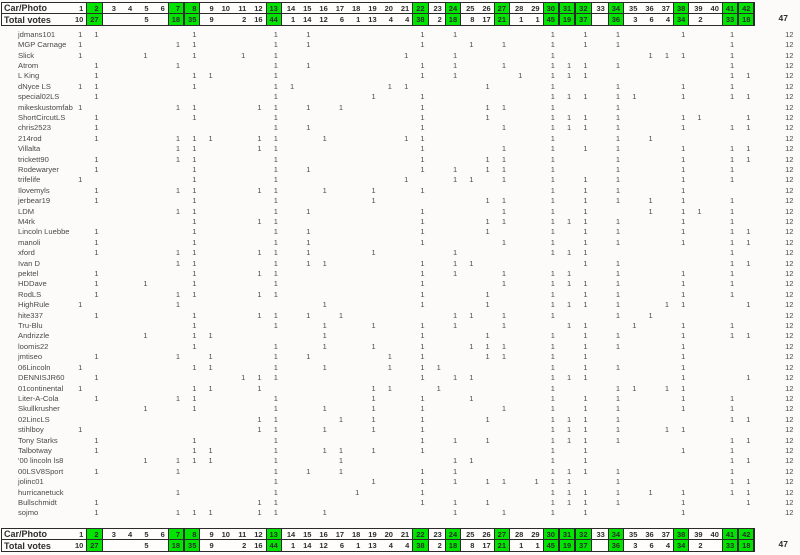  What do you see at coordinates (34, 86) in the screenshot?
I see `voter-name: dNyce LS` at bounding box center [34, 86].